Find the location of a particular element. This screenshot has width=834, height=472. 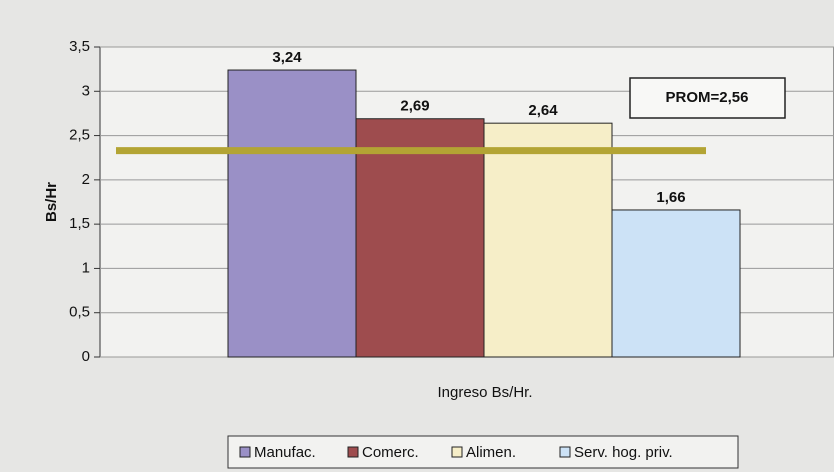

y-tick-label: 3,5 is located at coordinates (79, 46).